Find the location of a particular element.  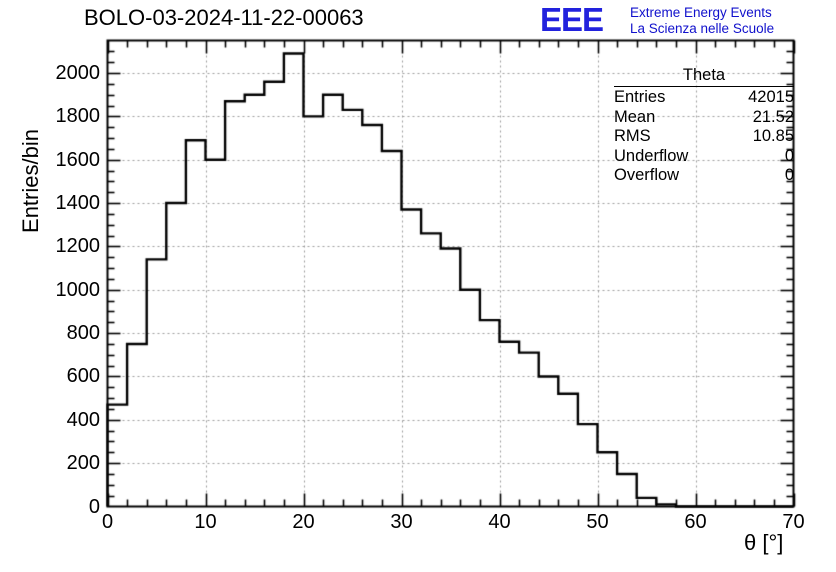

x-tick-label: 10 is located at coordinates (205, 521).